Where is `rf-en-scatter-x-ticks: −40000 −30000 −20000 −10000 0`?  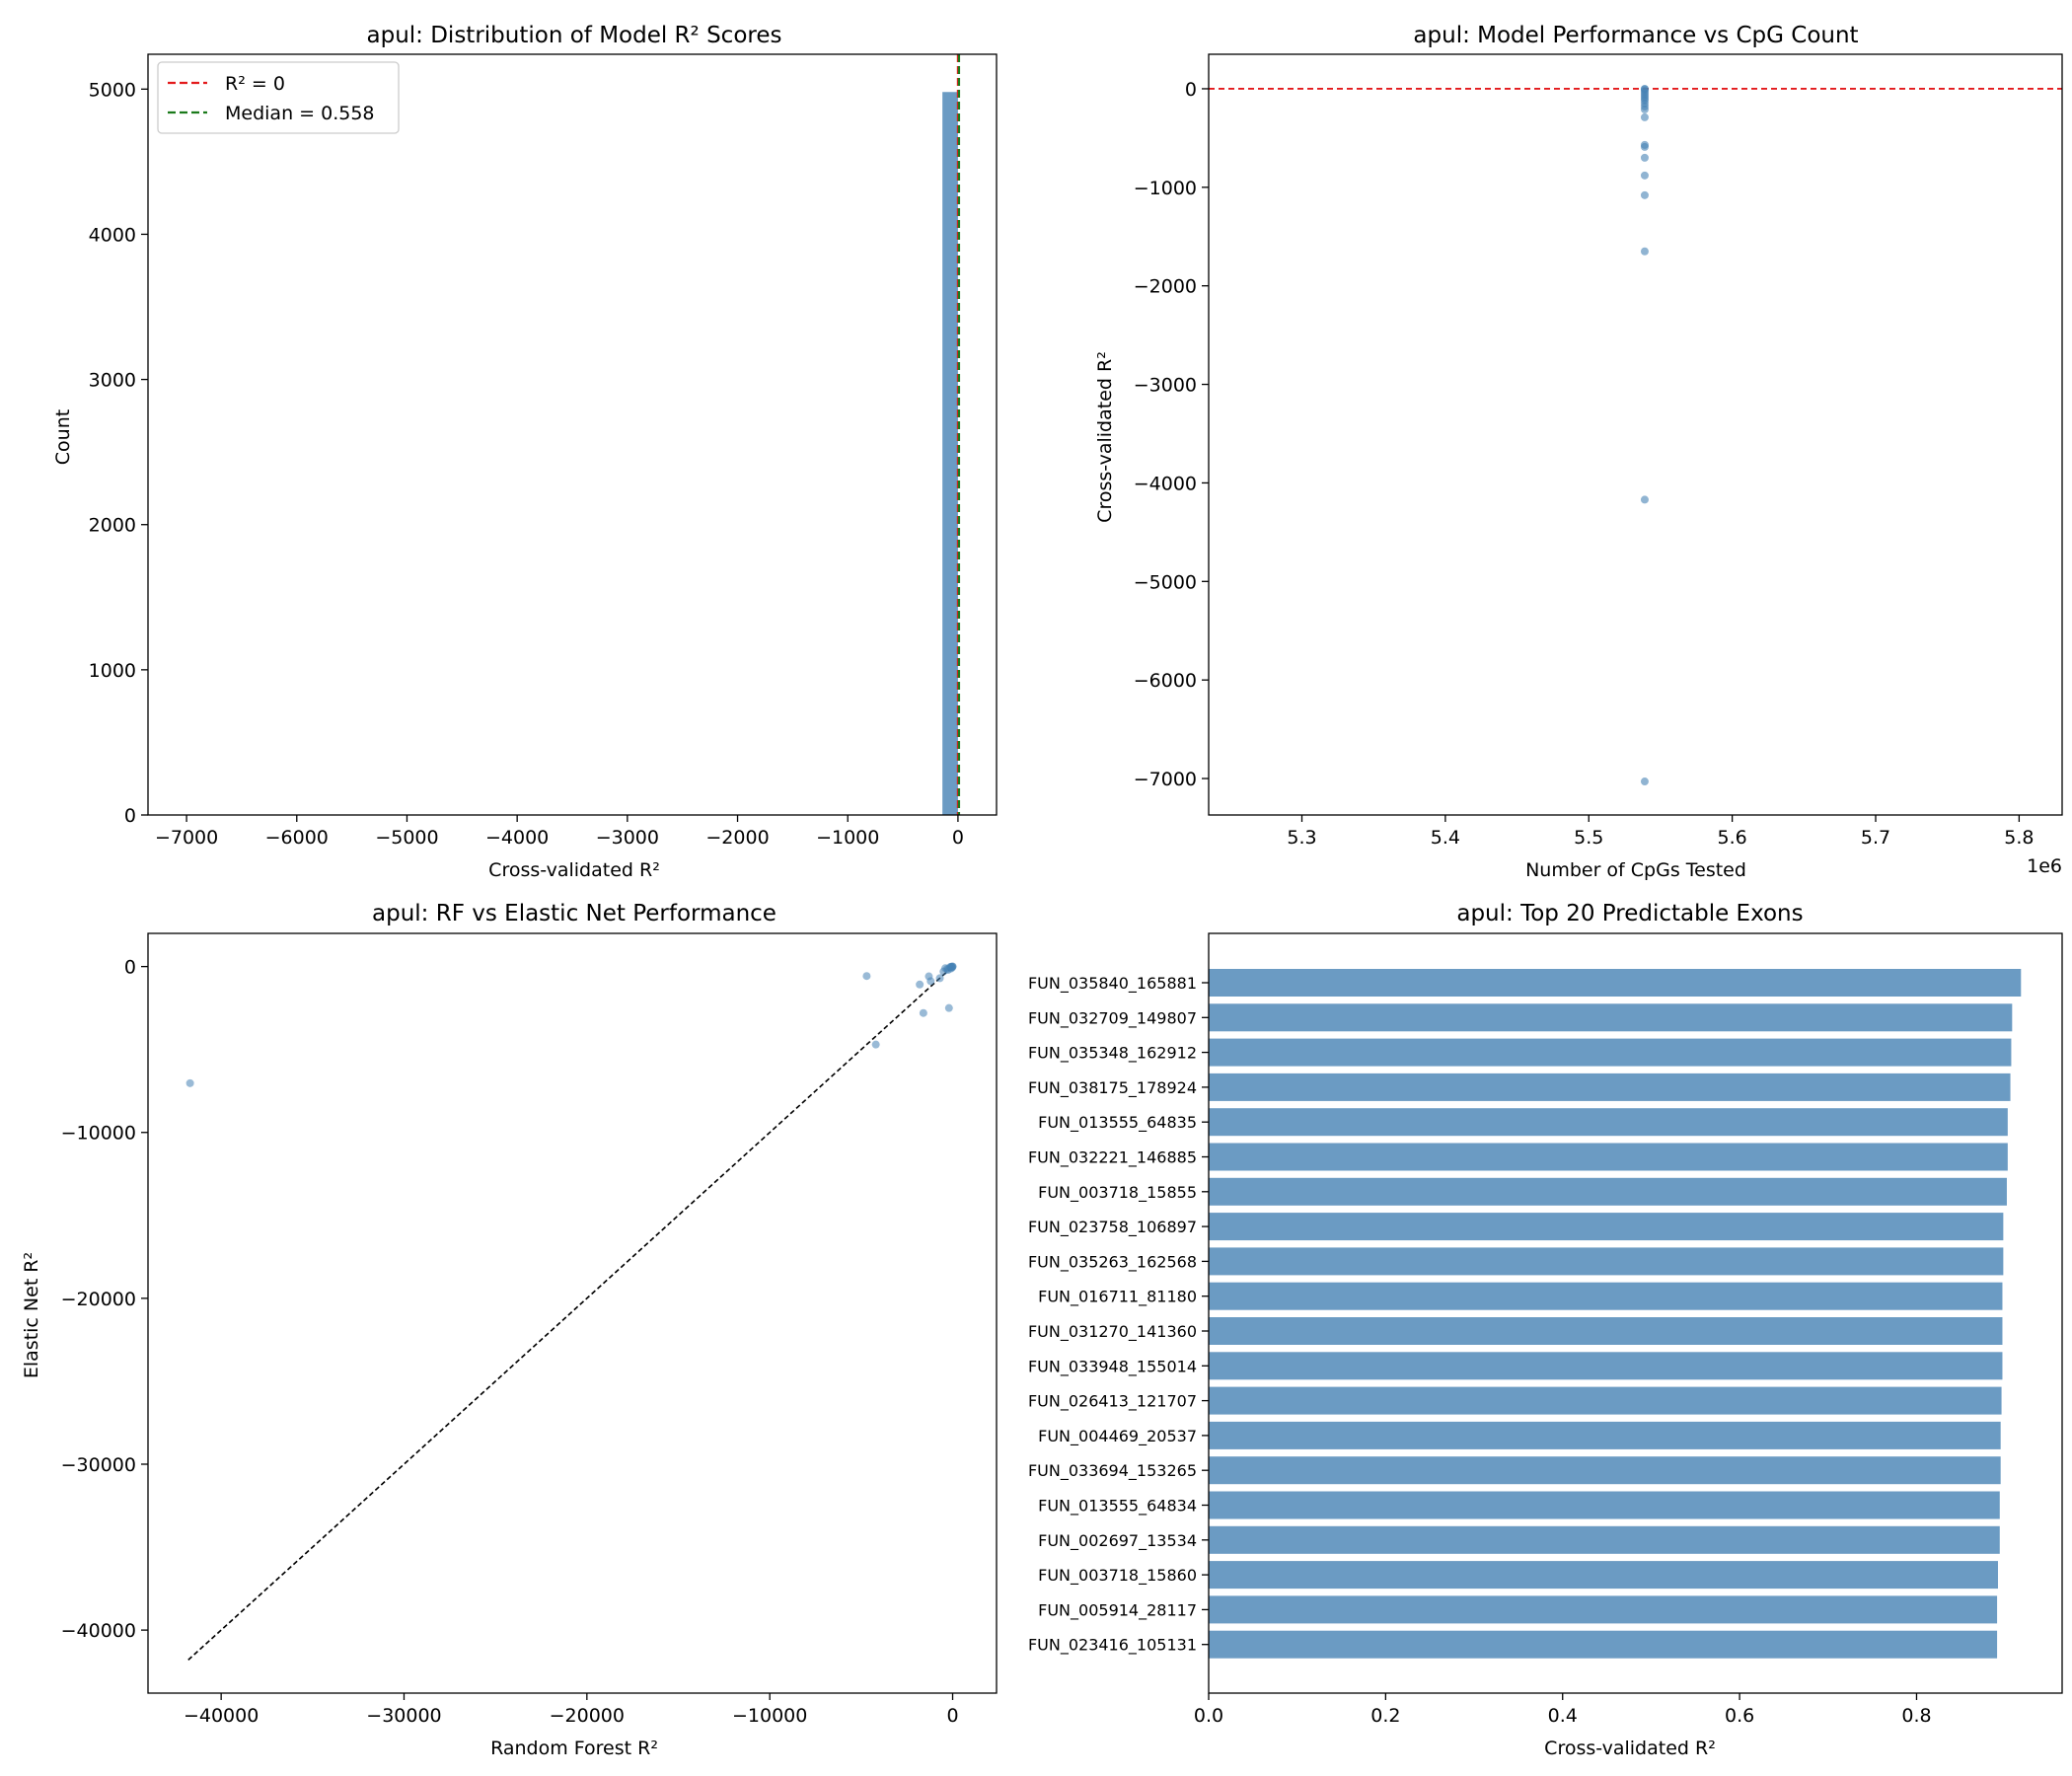 rf-en-scatter-x-ticks: −40000 −30000 −20000 −10000 0 is located at coordinates (572, 1710).